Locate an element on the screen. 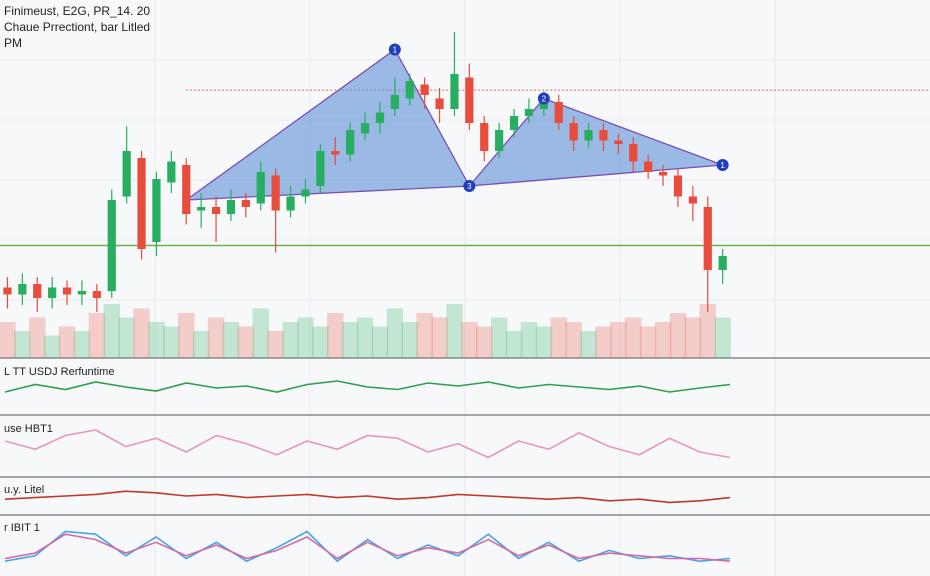  panel-title: use HBT1 is located at coordinates (28, 429).